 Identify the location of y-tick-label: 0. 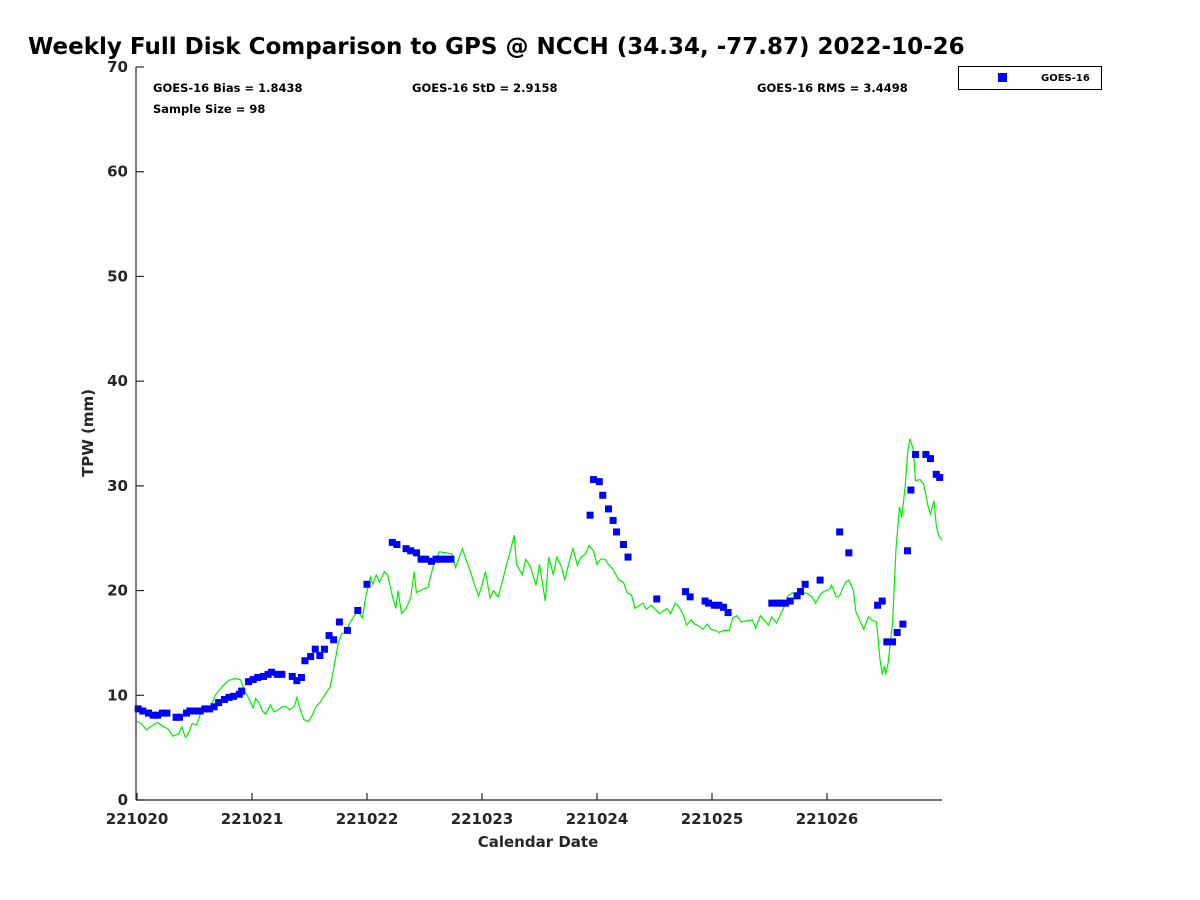
(123, 800).